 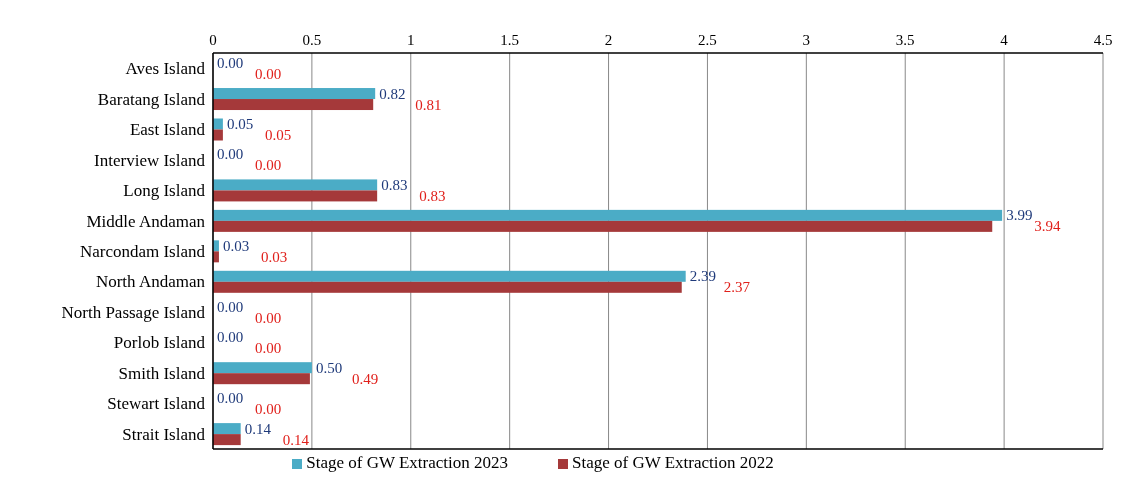 What do you see at coordinates (428, 104) in the screenshot?
I see `data-label: 0.81` at bounding box center [428, 104].